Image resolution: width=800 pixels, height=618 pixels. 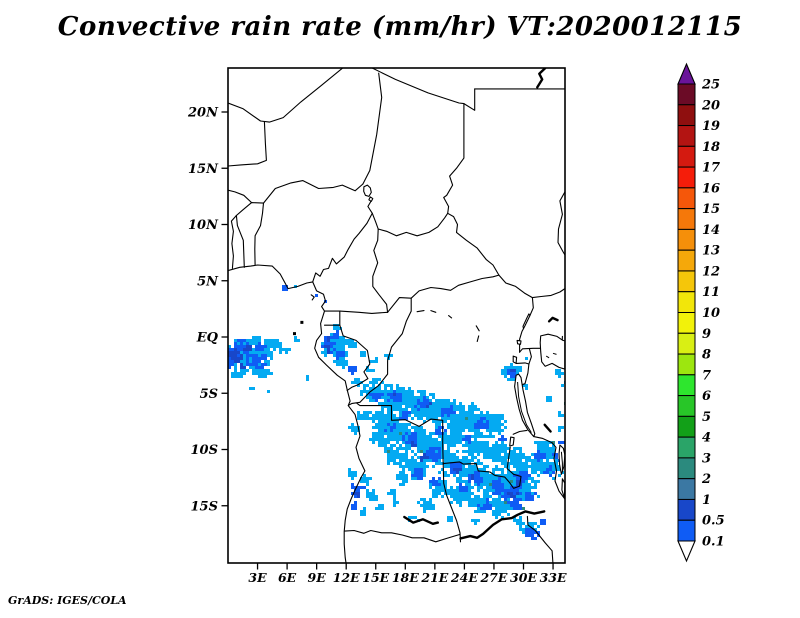 I want to click on colorbar-label: 9, so click(x=706, y=334).